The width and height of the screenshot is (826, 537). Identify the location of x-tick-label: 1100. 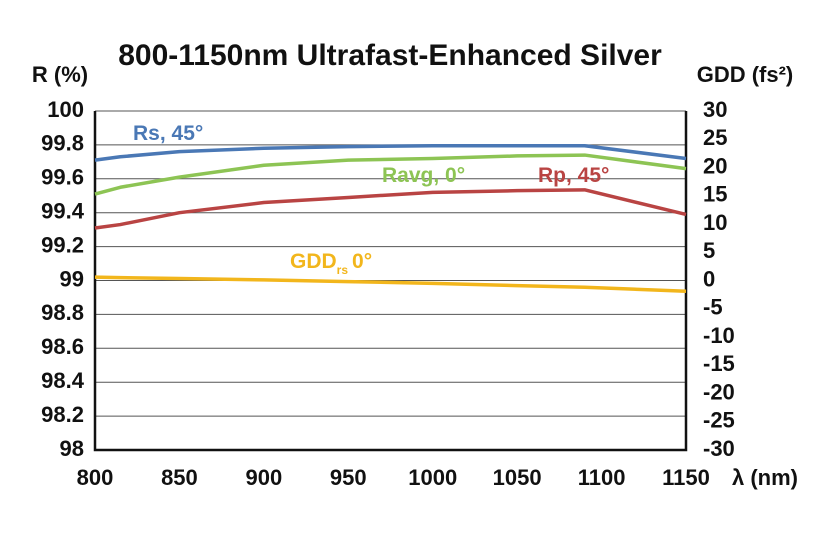
(602, 477).